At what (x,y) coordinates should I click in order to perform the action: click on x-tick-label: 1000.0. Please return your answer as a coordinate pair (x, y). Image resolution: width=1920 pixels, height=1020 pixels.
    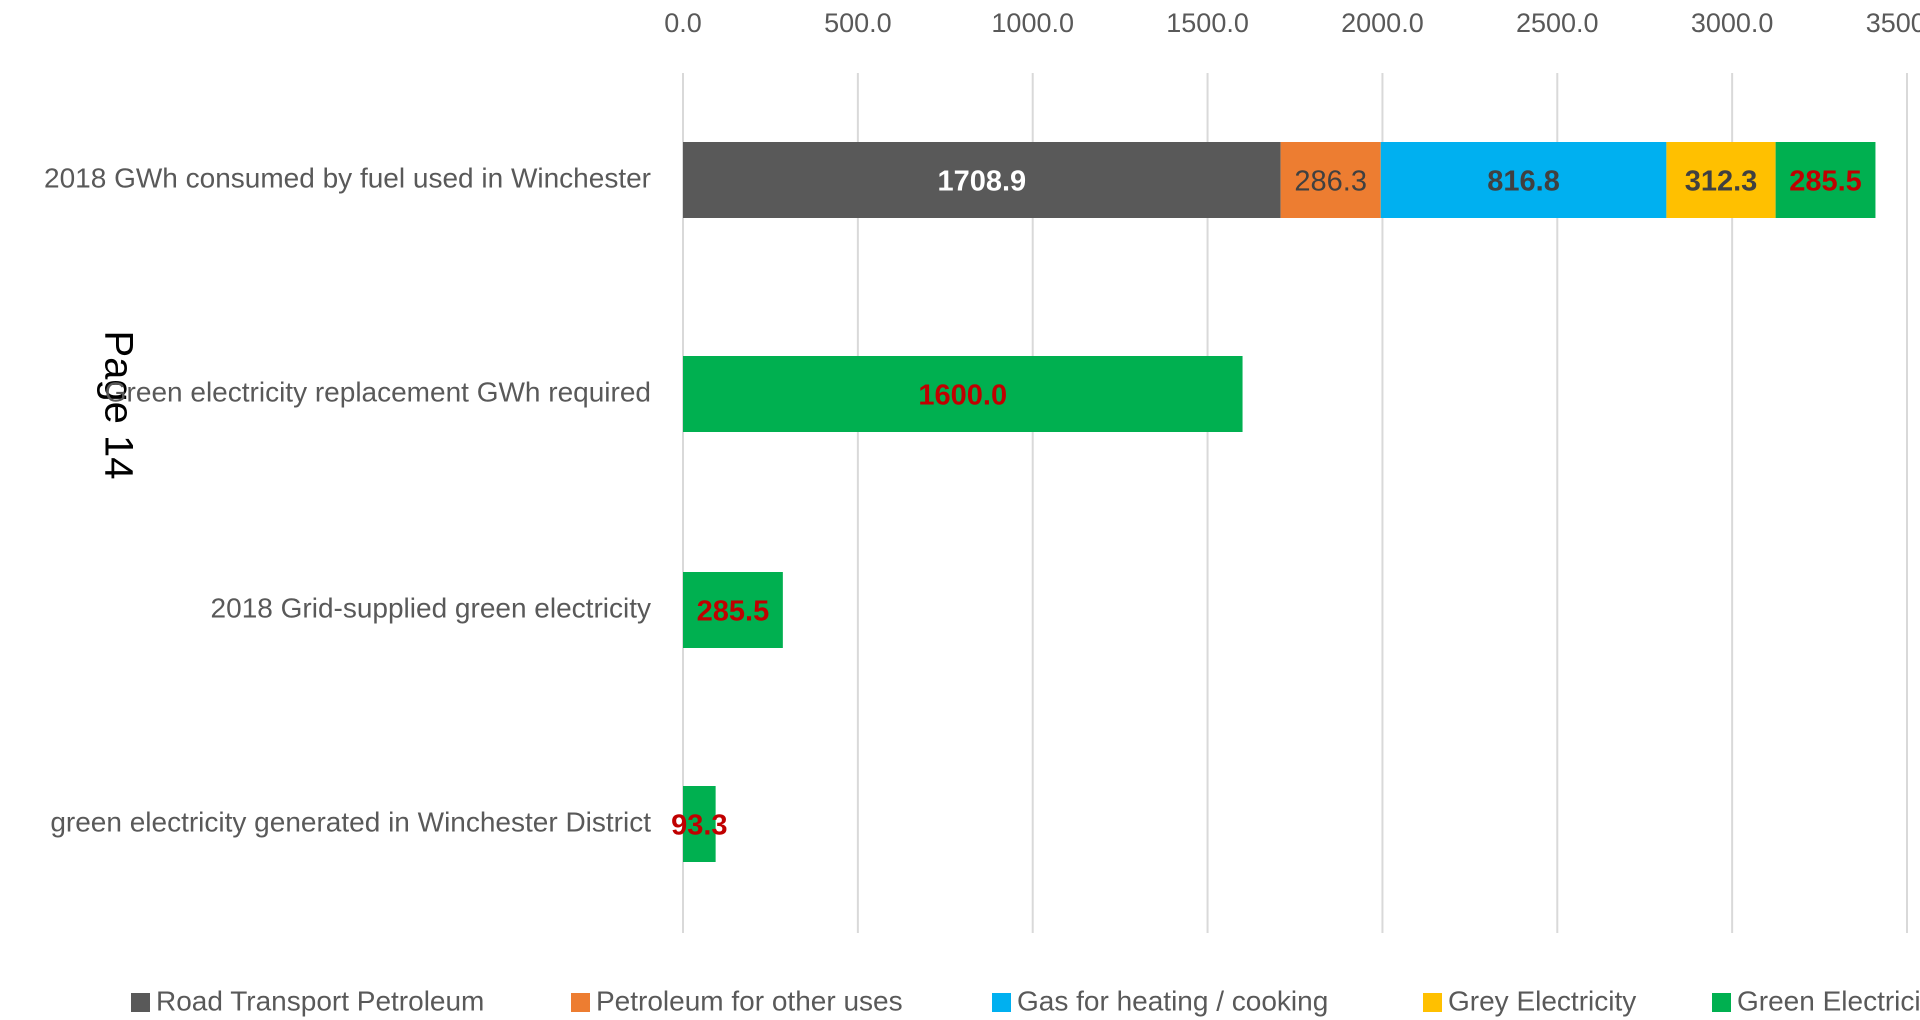
    Looking at the image, I should click on (1032, 23).